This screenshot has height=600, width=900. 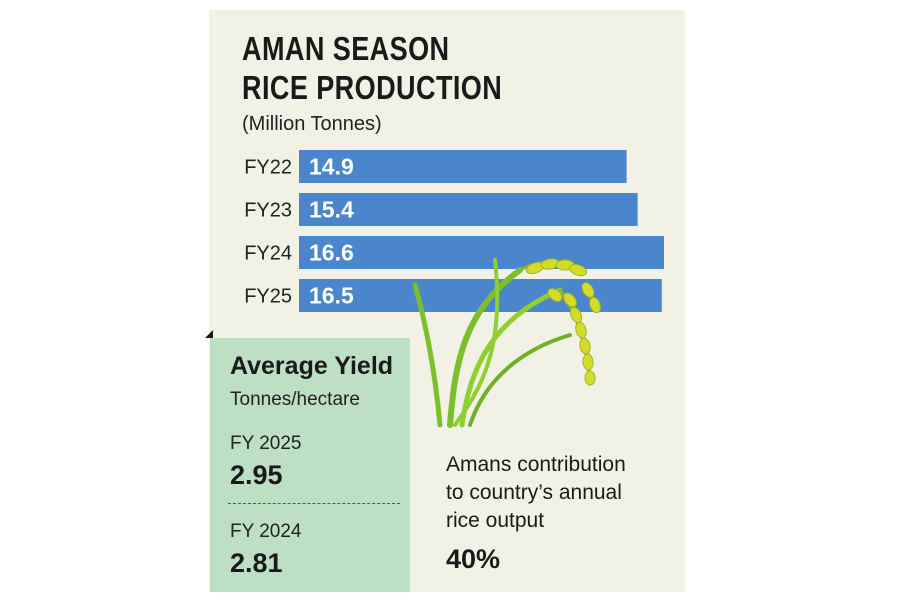 What do you see at coordinates (481, 252) in the screenshot?
I see `bar-fy24` at bounding box center [481, 252].